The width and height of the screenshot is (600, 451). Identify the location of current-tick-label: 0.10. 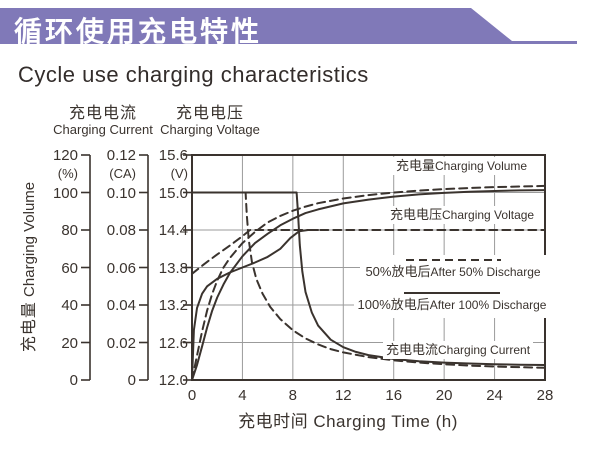
(121, 193).